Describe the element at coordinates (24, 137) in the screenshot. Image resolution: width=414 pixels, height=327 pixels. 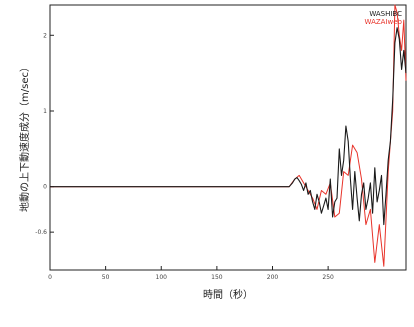
I see `y-axis-label: 地動の上下動速度成分（m/sec）` at that location.